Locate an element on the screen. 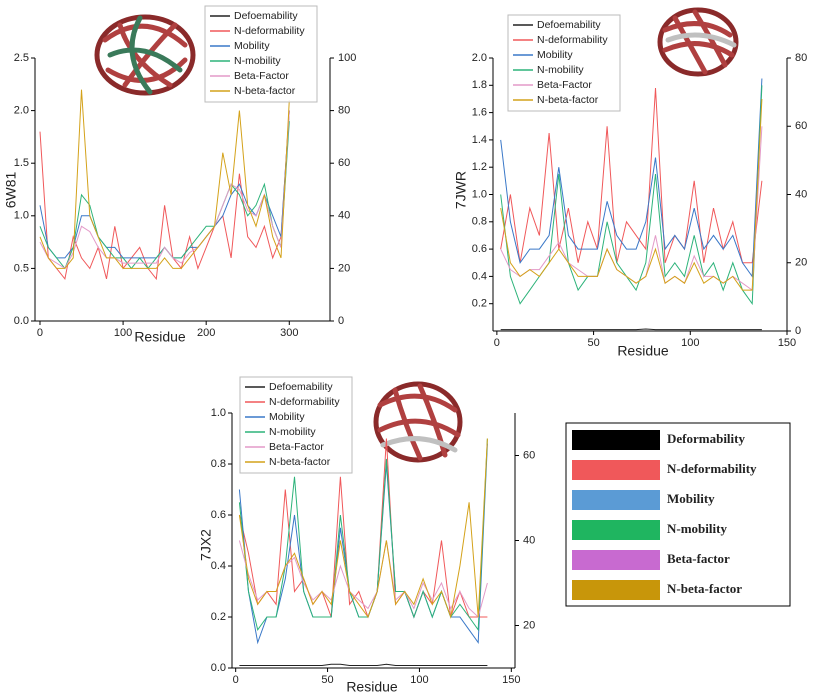 Image resolution: width=813 pixels, height=695 pixels. y-tick-label: 1.2 is located at coordinates (479, 167).